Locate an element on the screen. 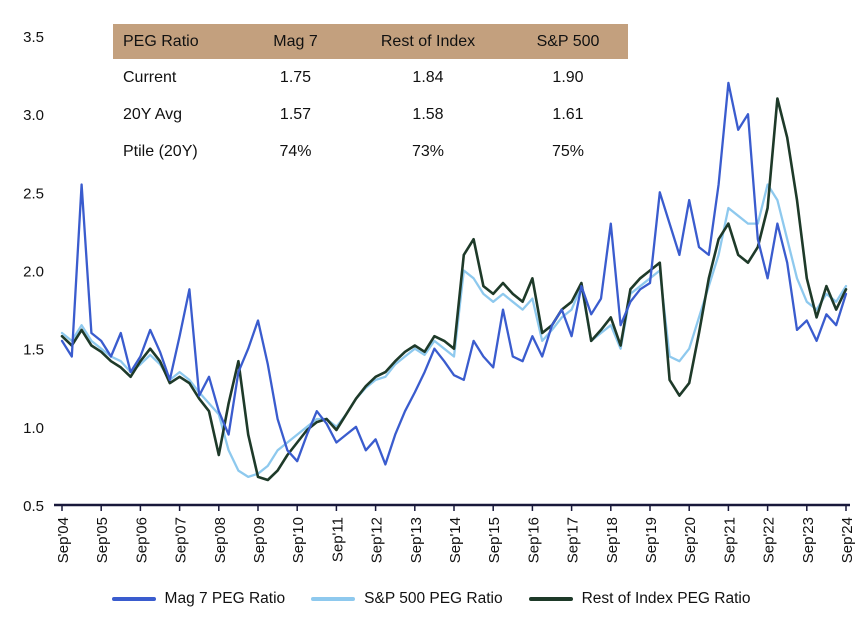 The width and height of the screenshot is (862, 628). legend-item-rest-of-index: Rest of Index PEG Ratio is located at coordinates (639, 599).